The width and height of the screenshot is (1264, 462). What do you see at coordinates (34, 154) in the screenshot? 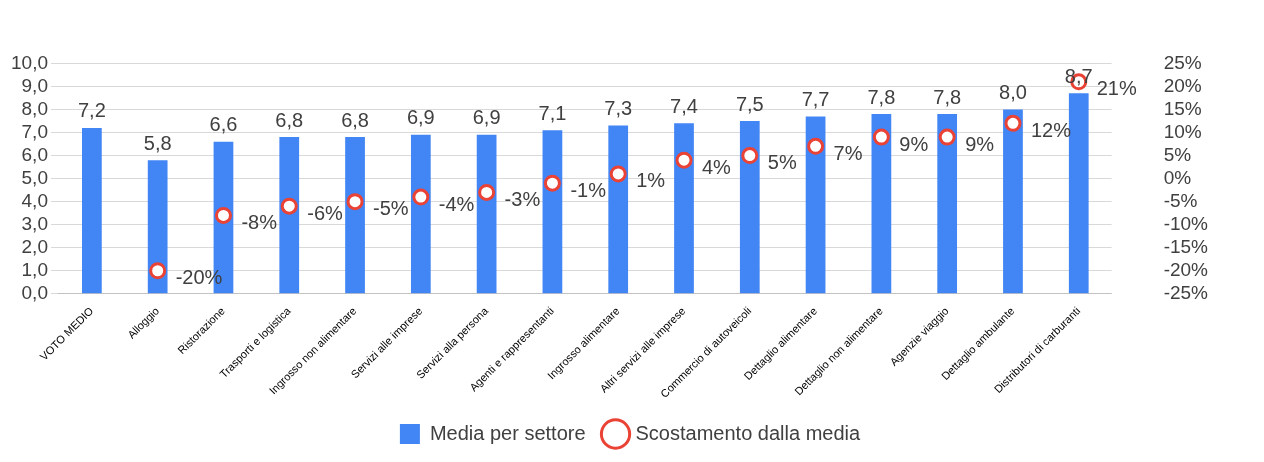
I see `y-tick-label: 6,0` at bounding box center [34, 154].